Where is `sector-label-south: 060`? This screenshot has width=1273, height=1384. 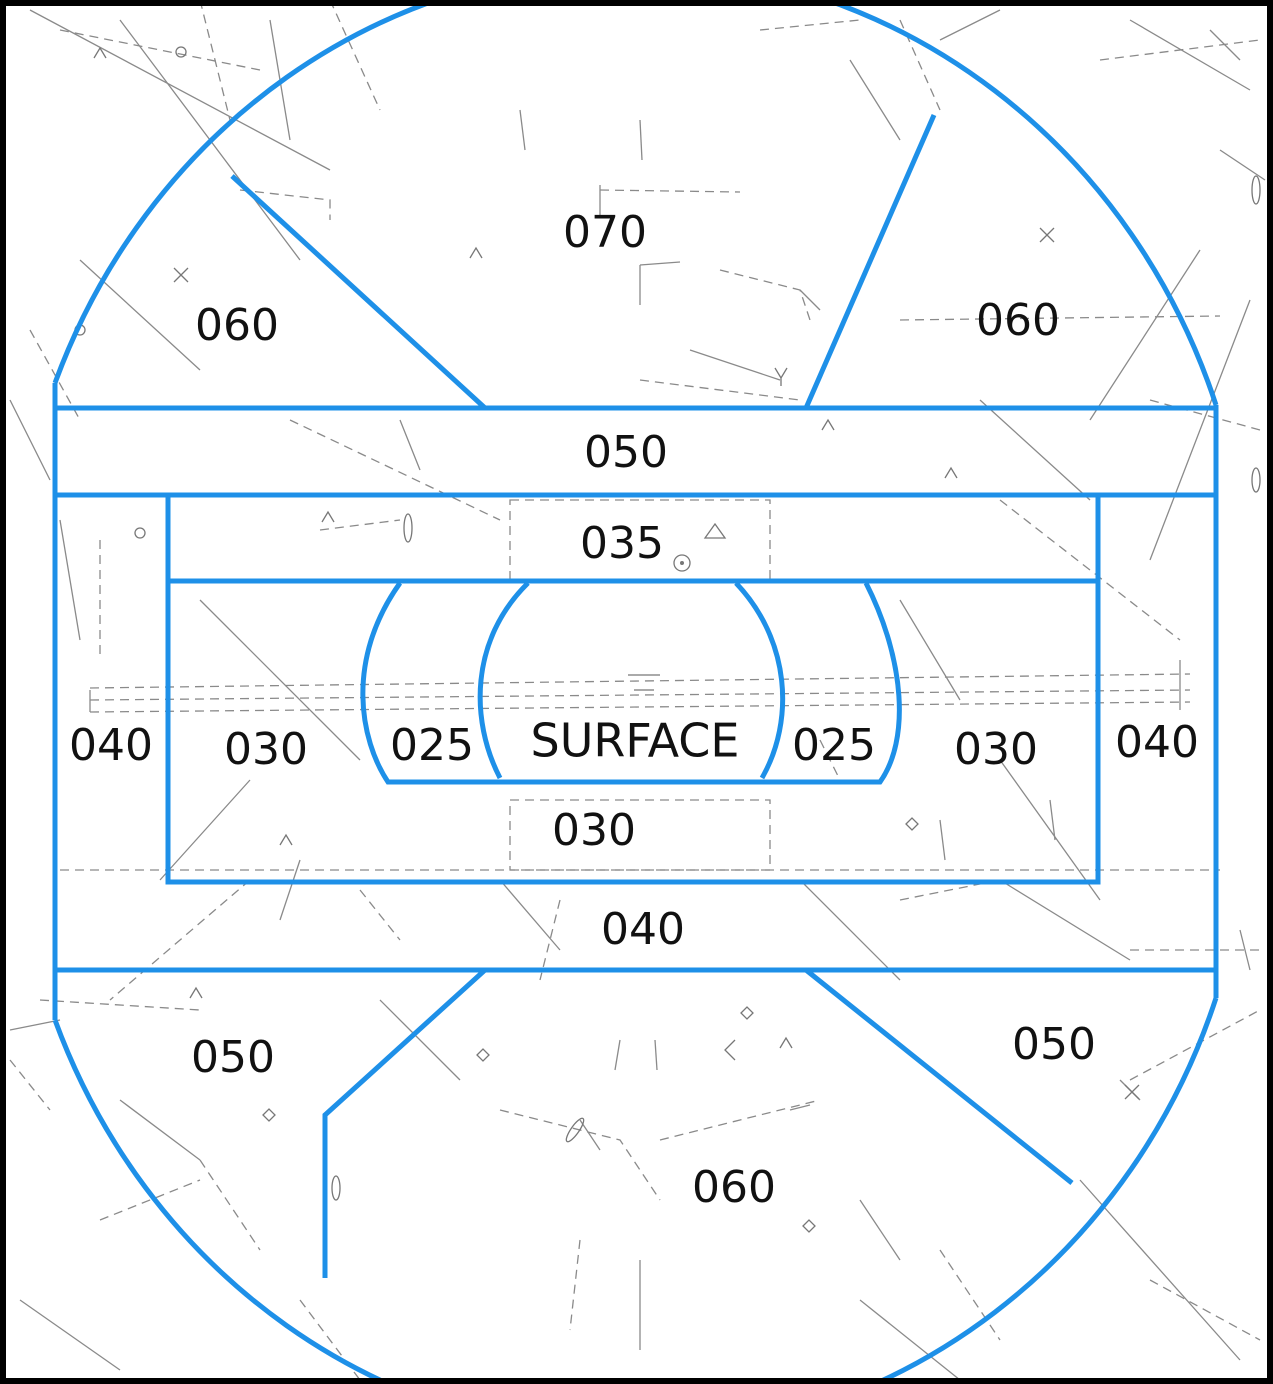 sector-label-south: 060 is located at coordinates (734, 1187).